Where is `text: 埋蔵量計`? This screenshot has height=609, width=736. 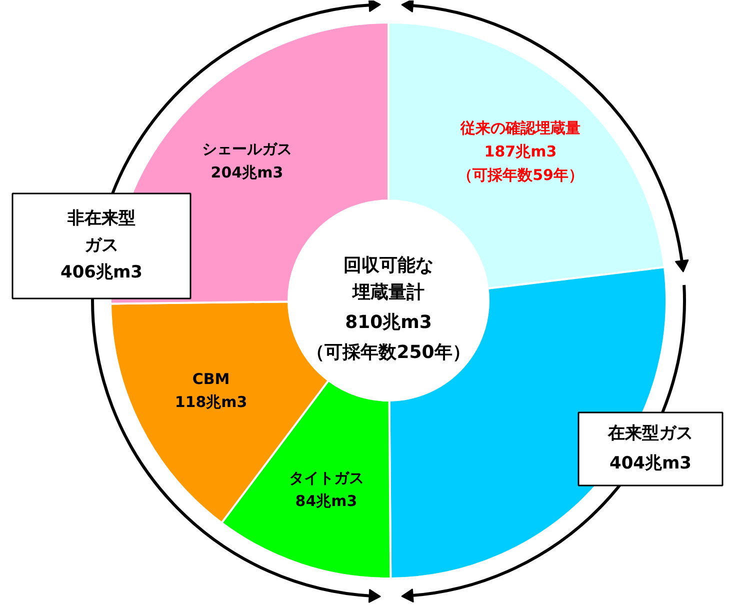
text: 埋蔵量計 is located at coordinates (388, 292).